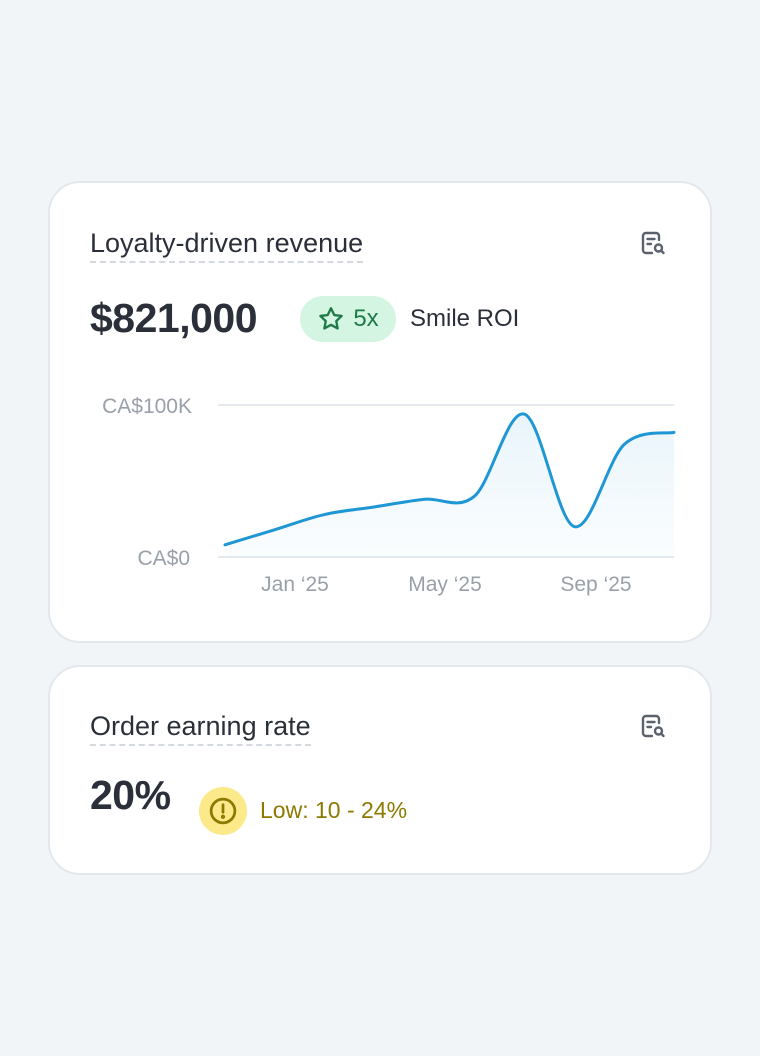 This screenshot has width=760, height=1056. Describe the element at coordinates (348, 319) in the screenshot. I see `roi-badge: 5x` at that location.